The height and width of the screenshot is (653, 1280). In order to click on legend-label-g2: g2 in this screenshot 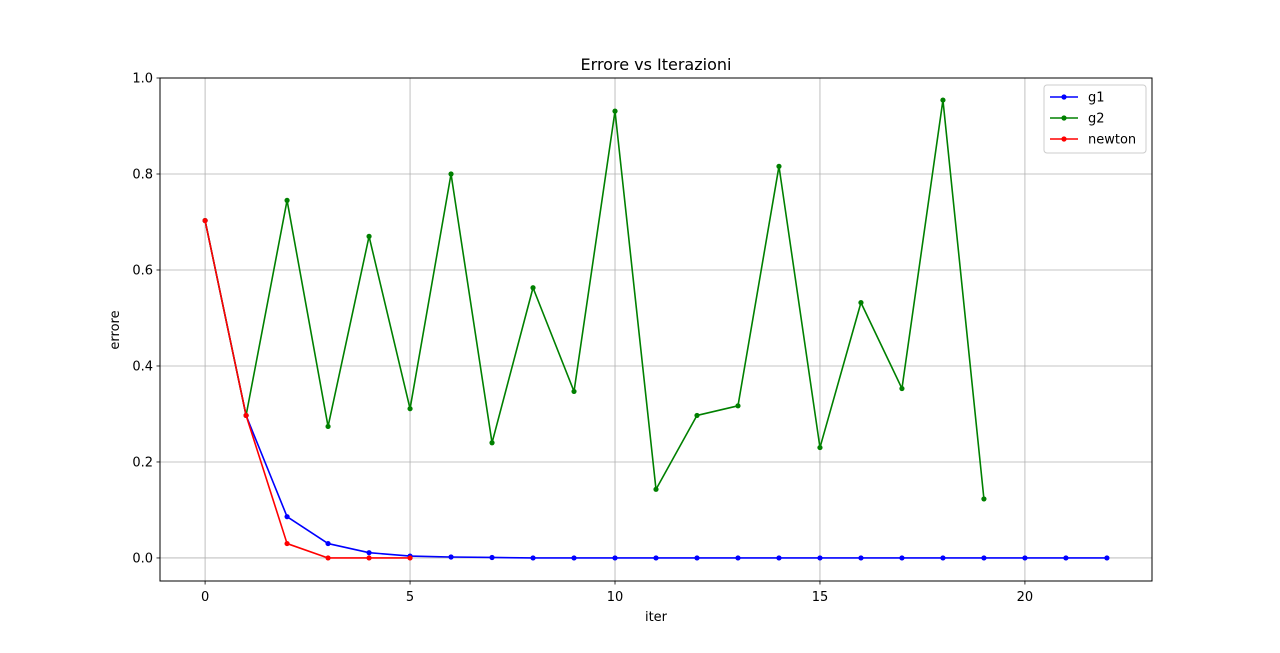, I will do `click(1096, 119)`.